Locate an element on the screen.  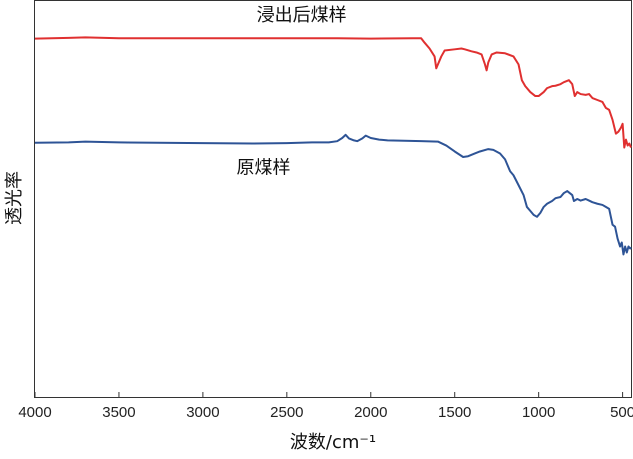
series-label-0: 浸出后煤样 is located at coordinates (302, 15).